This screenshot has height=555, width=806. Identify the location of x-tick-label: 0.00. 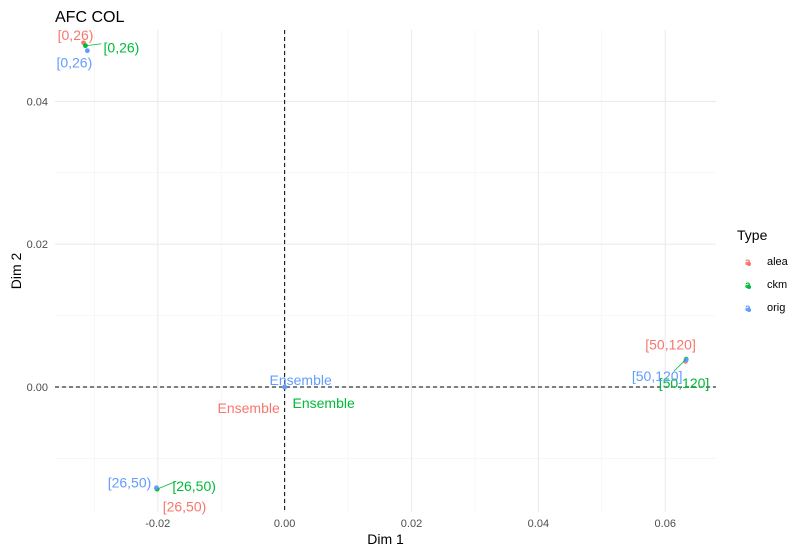
(284, 524).